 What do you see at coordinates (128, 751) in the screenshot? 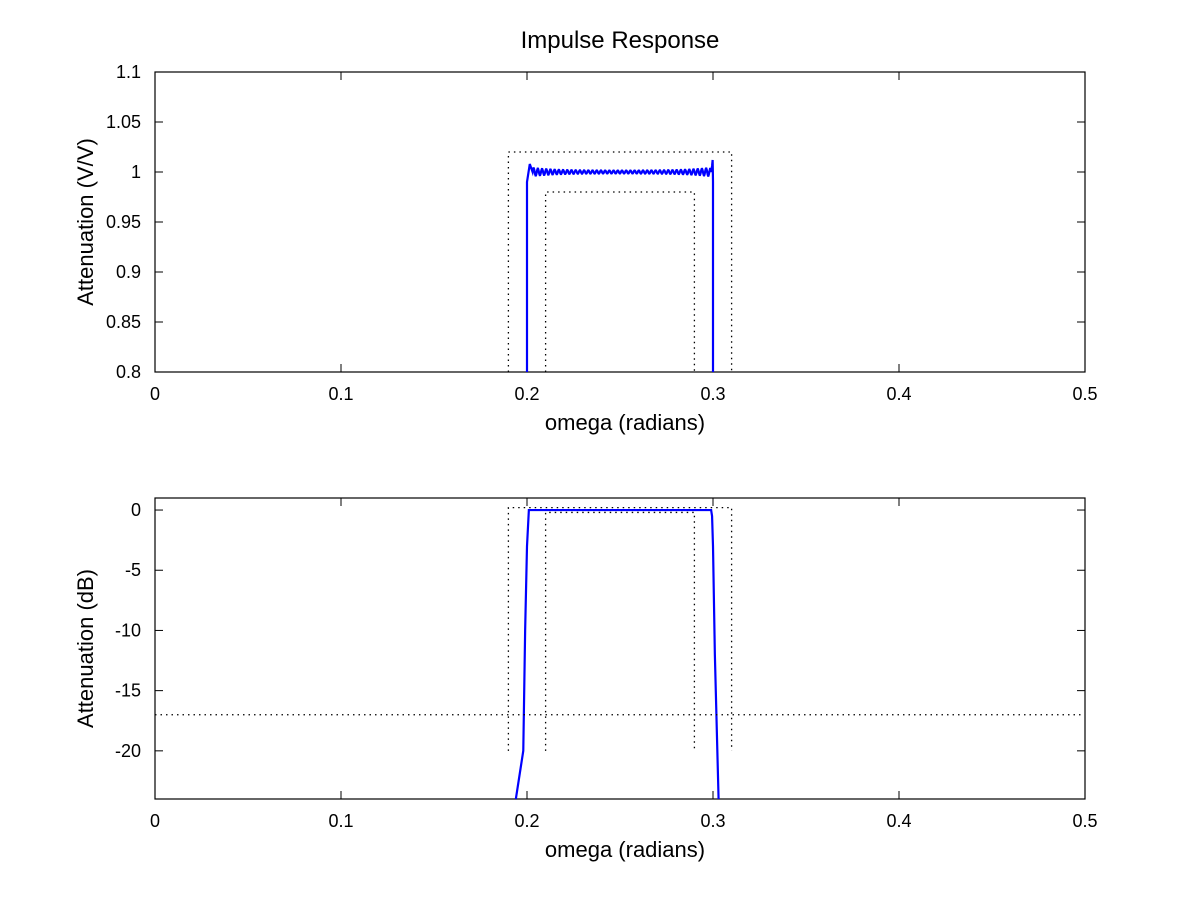
I see `y-tick-label: -20` at bounding box center [128, 751].